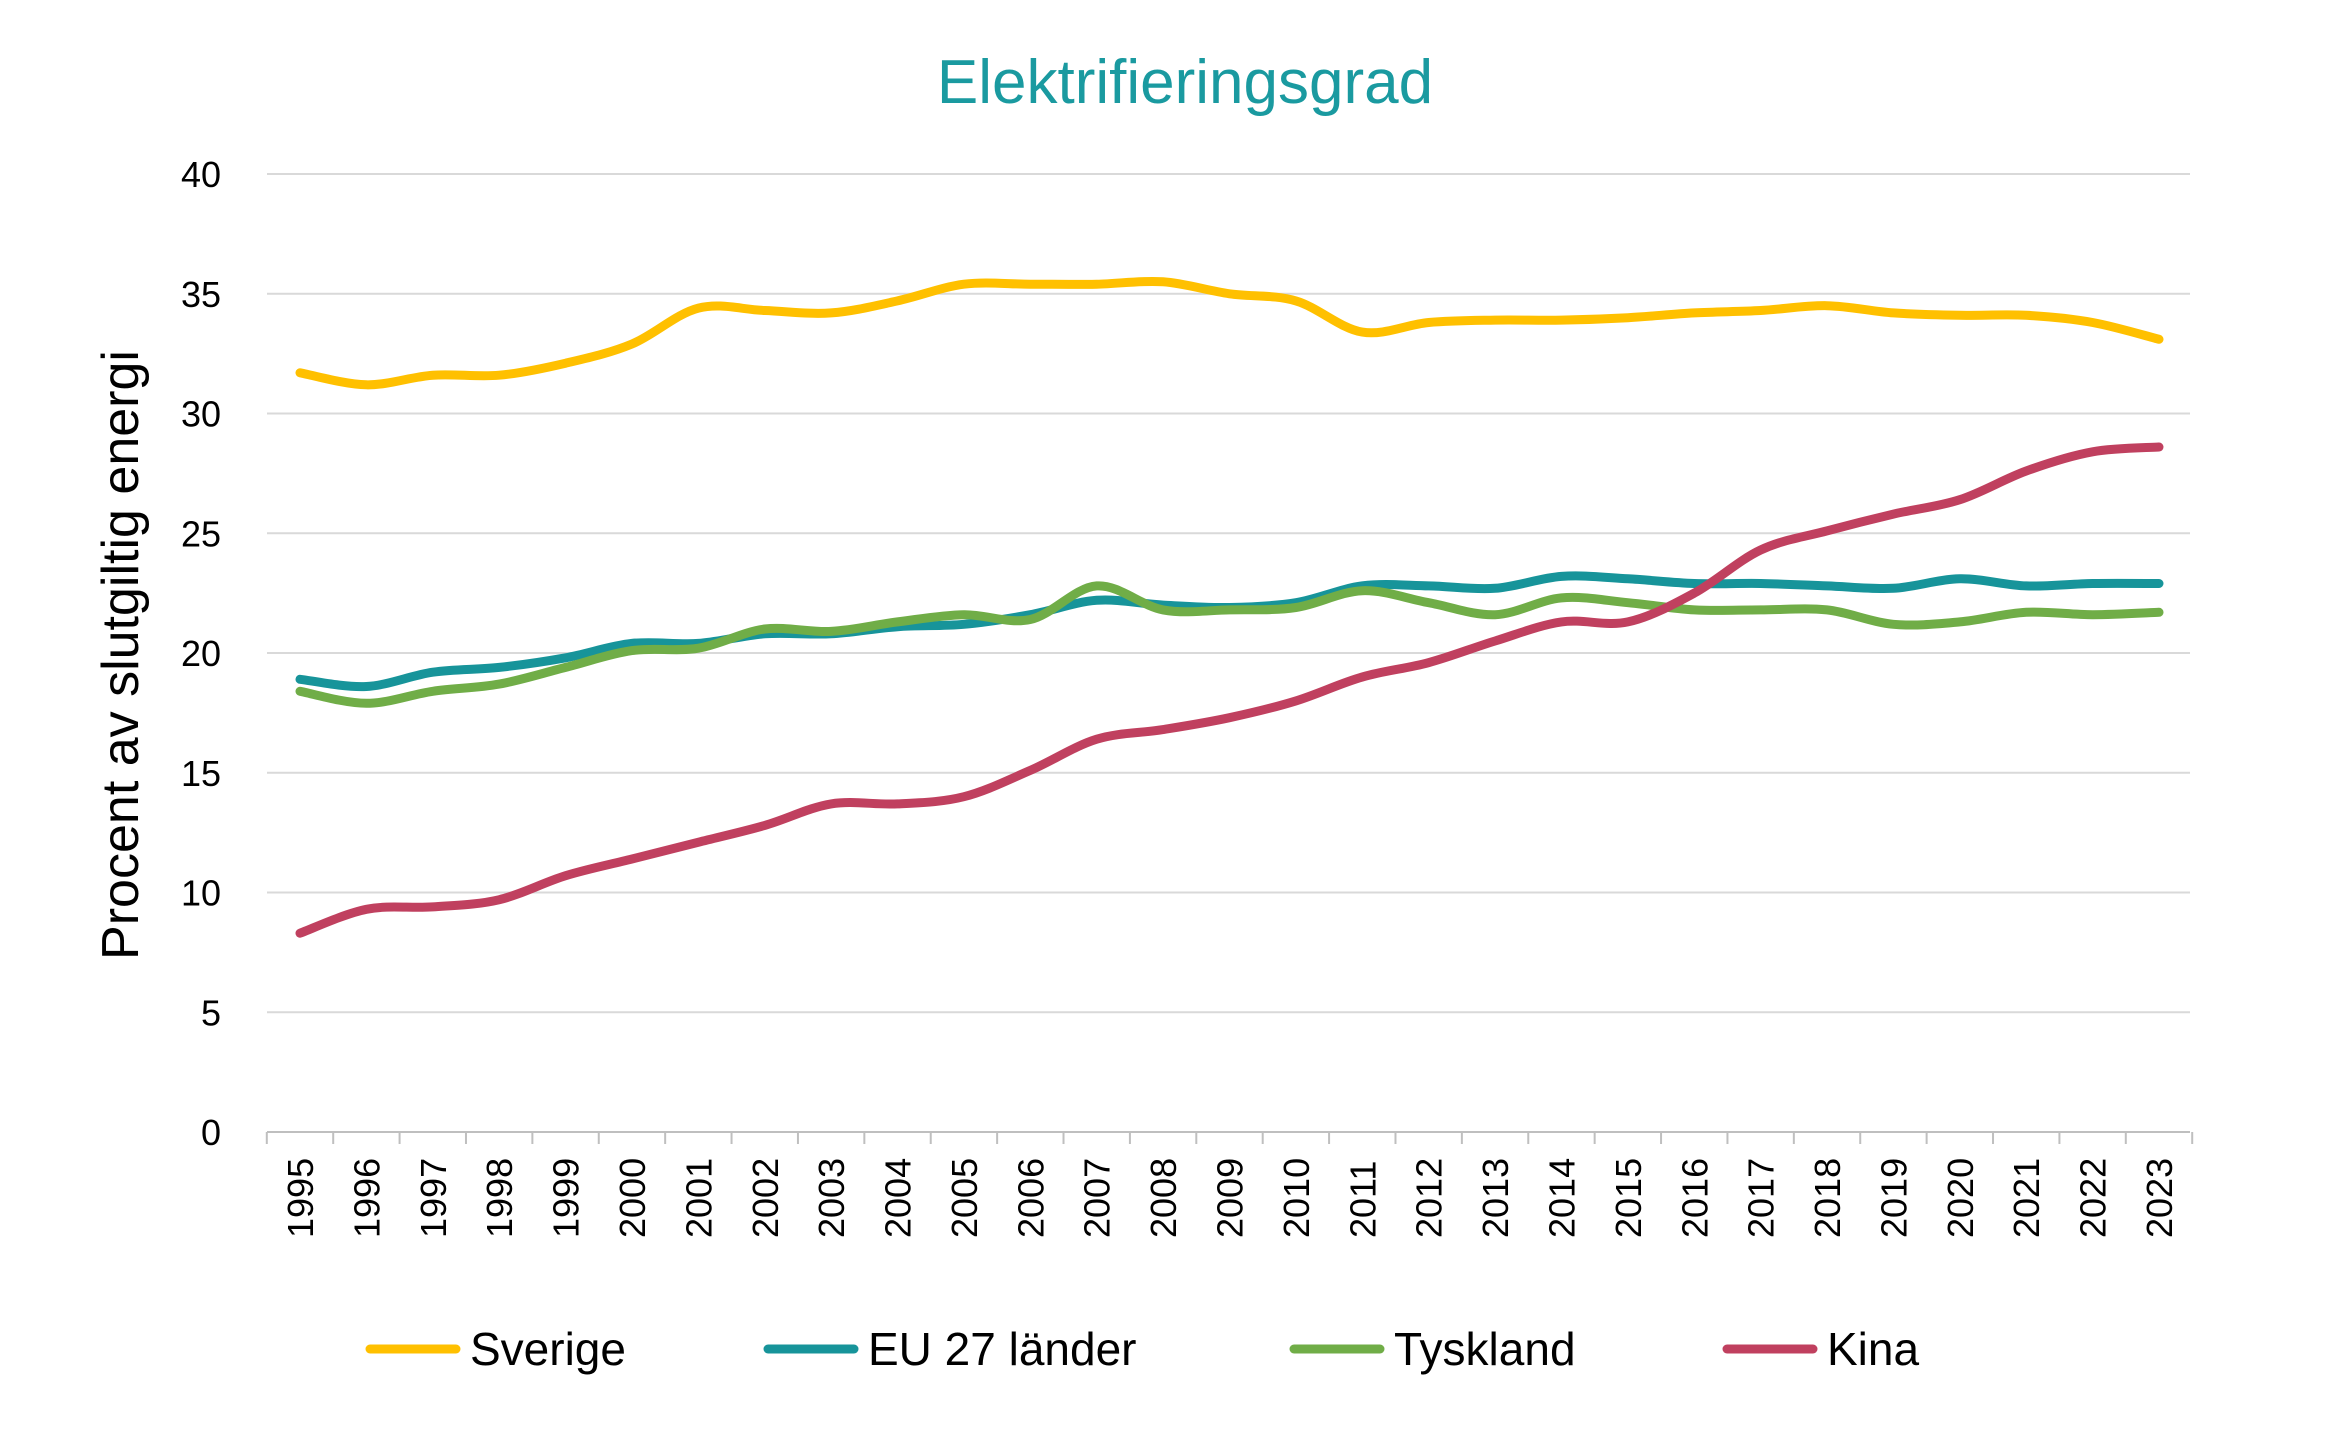  I want to click on y-tick-label: 10, so click(201, 893).